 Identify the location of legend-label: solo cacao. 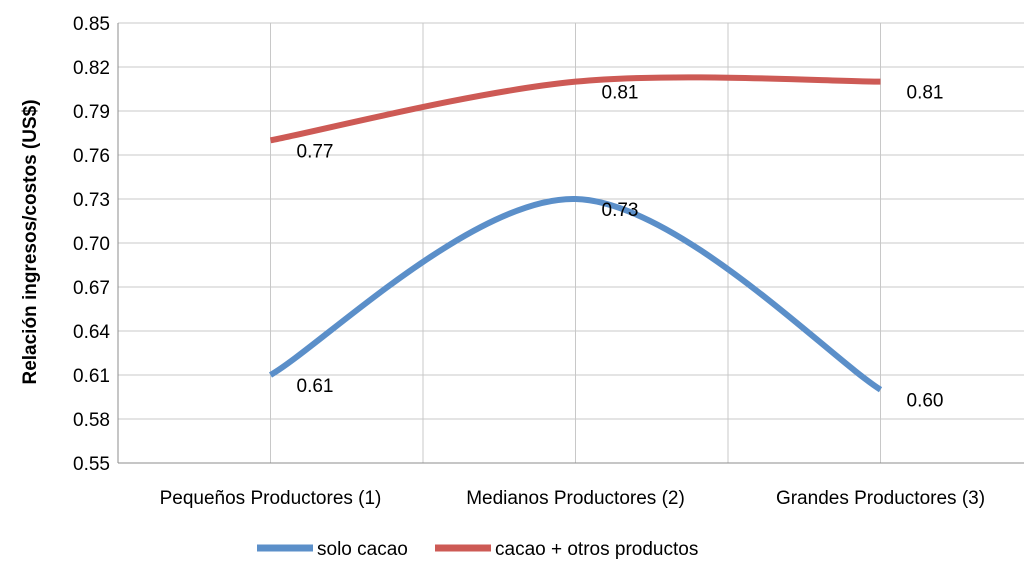
(362, 549).